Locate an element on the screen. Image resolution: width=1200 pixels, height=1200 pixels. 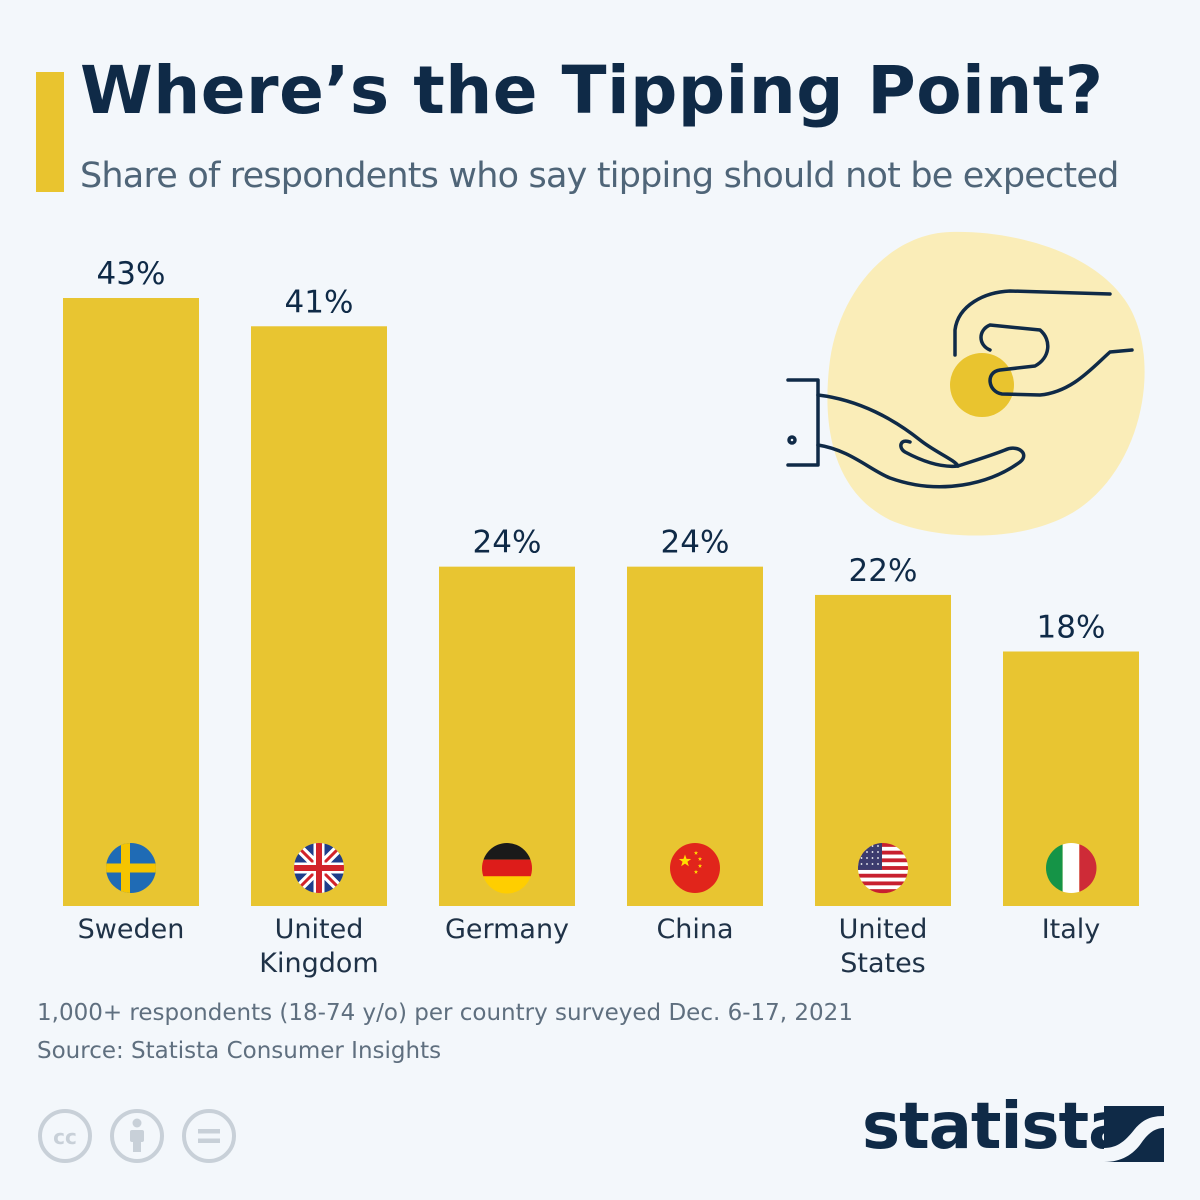
footnote-source: Source: Statista Consumer Insights is located at coordinates (239, 1051).